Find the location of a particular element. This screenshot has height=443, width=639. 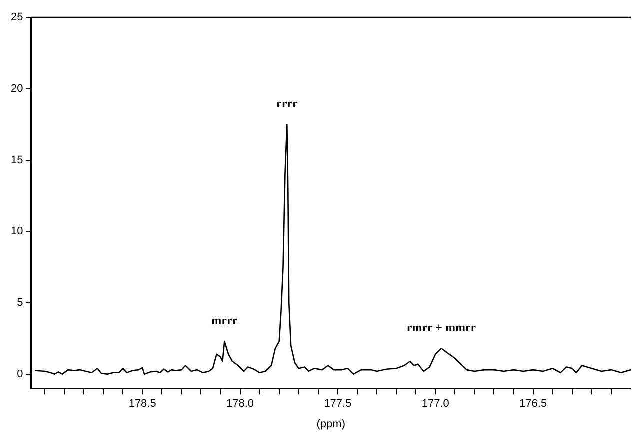

x-tick-label: 178.0 is located at coordinates (240, 404).